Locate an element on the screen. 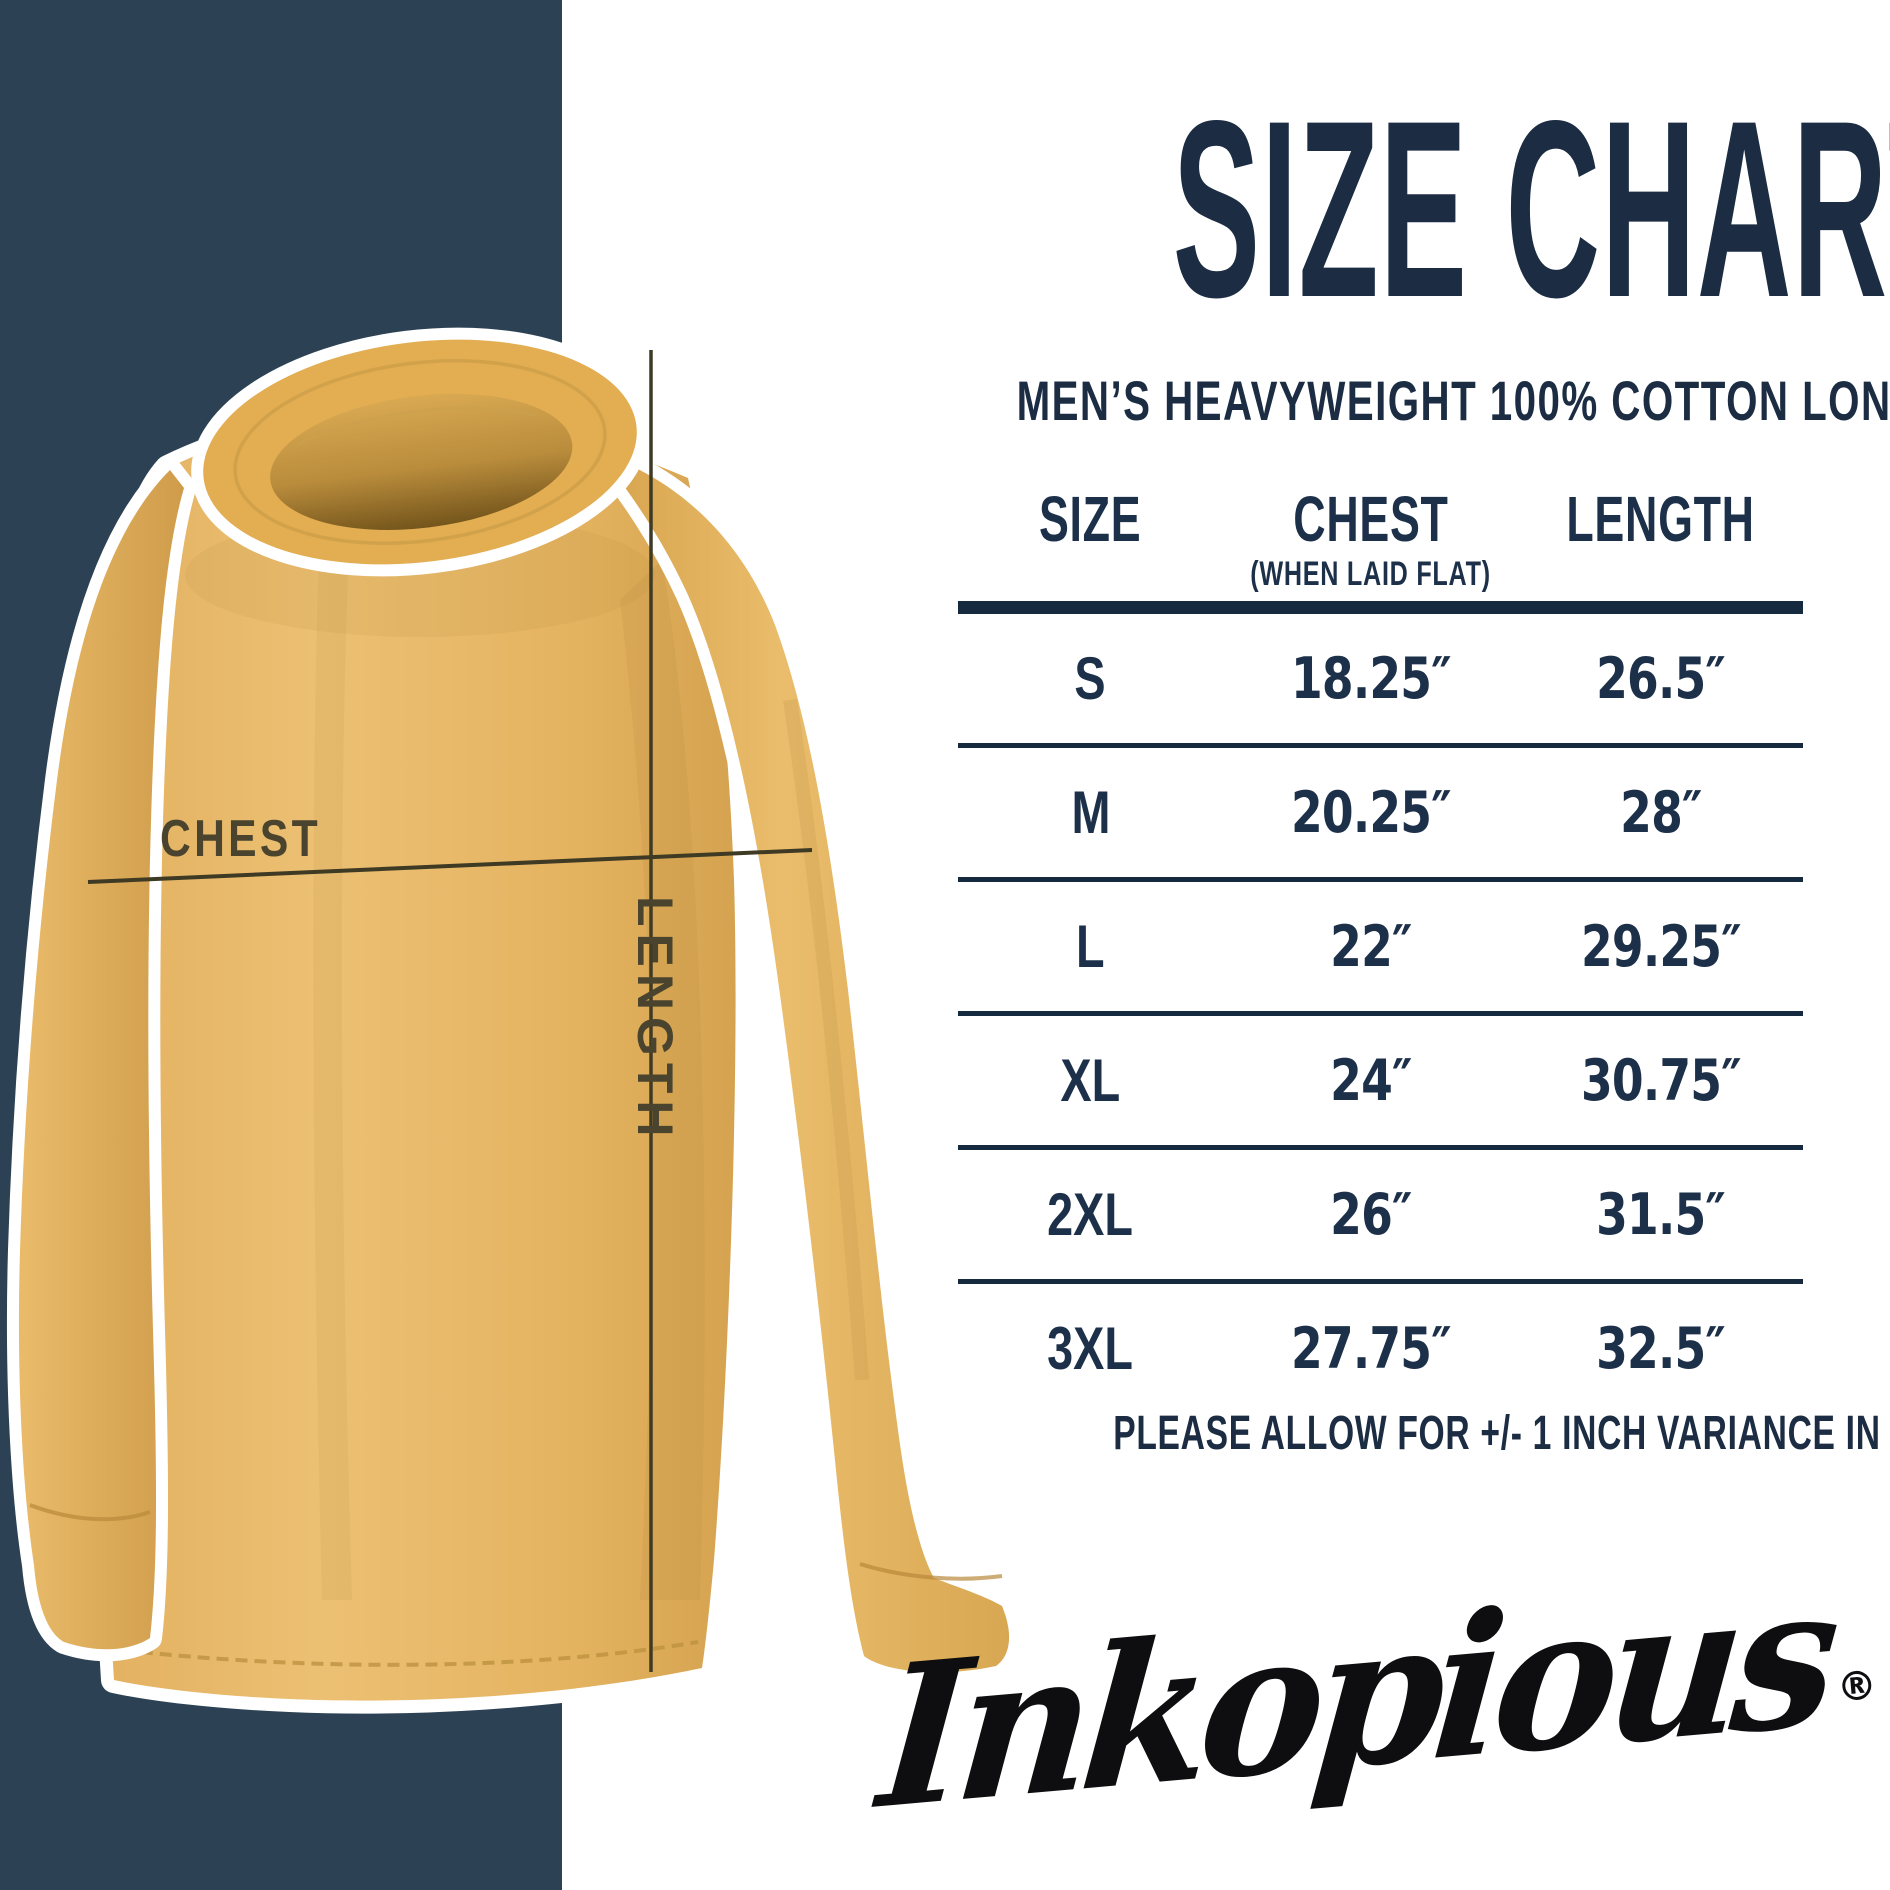  size-cell: 3XL is located at coordinates (1090, 1349).